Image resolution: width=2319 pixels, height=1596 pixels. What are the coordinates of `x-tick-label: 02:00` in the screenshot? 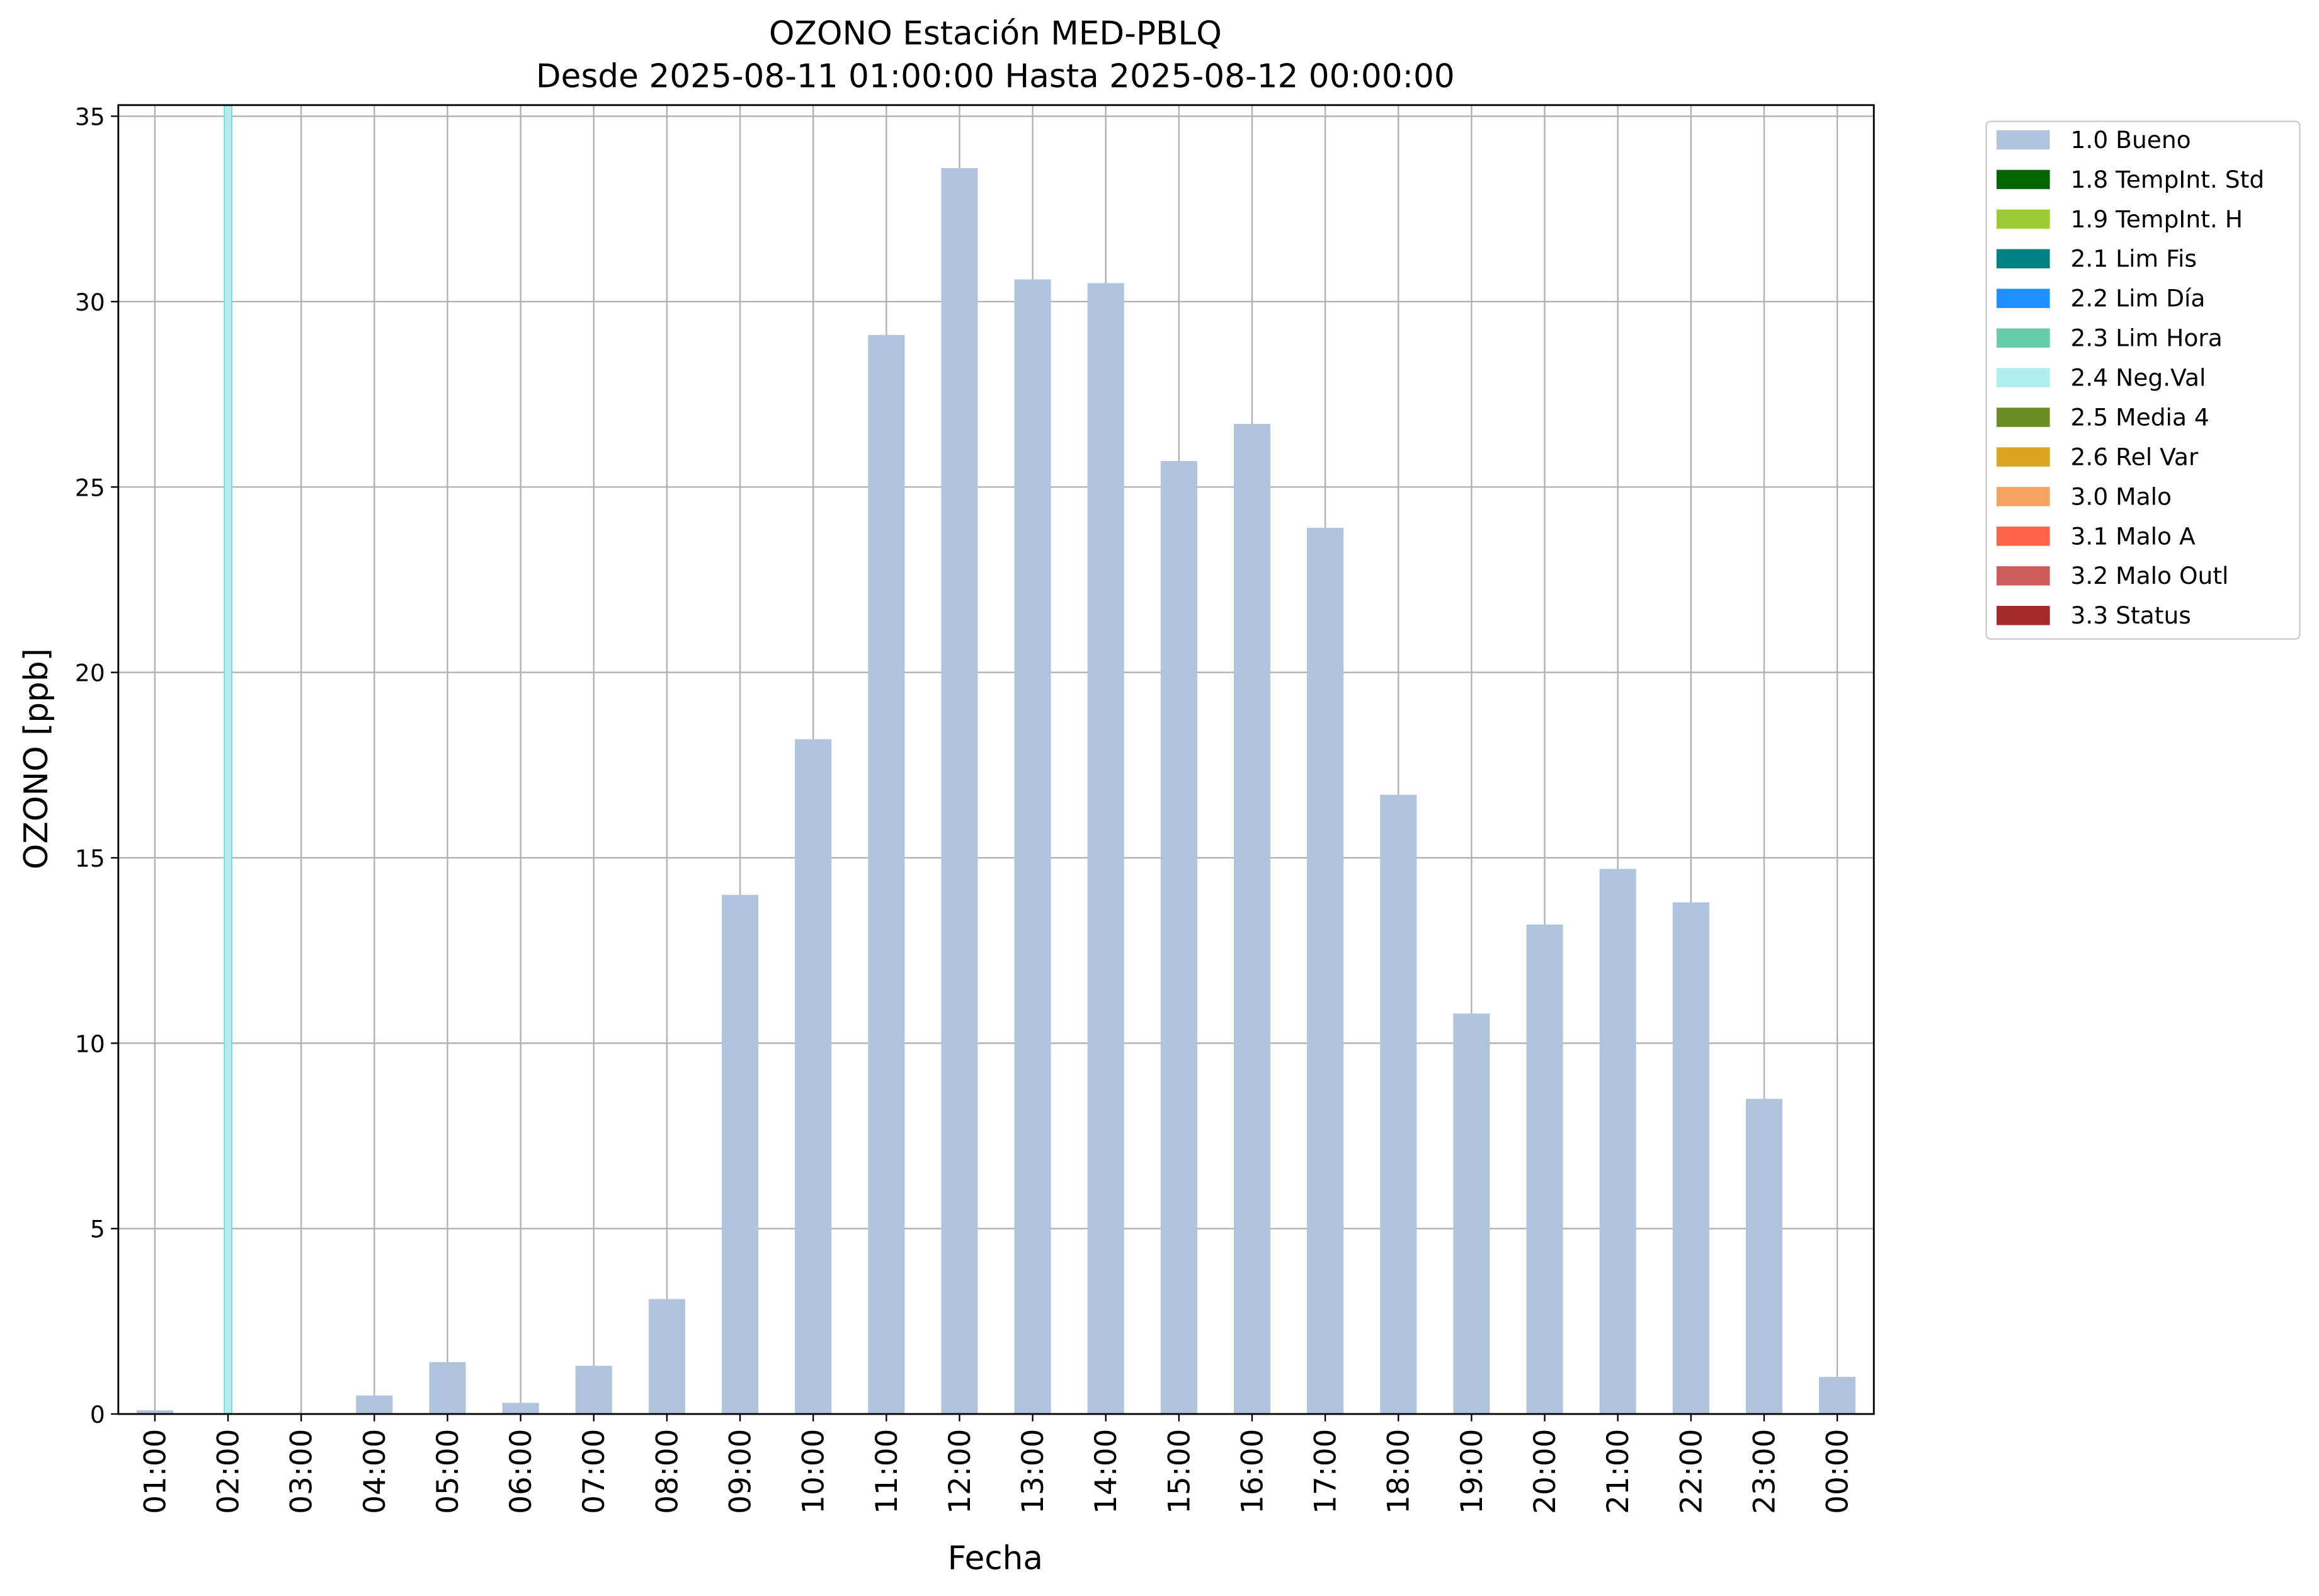 It's located at (229, 1471).